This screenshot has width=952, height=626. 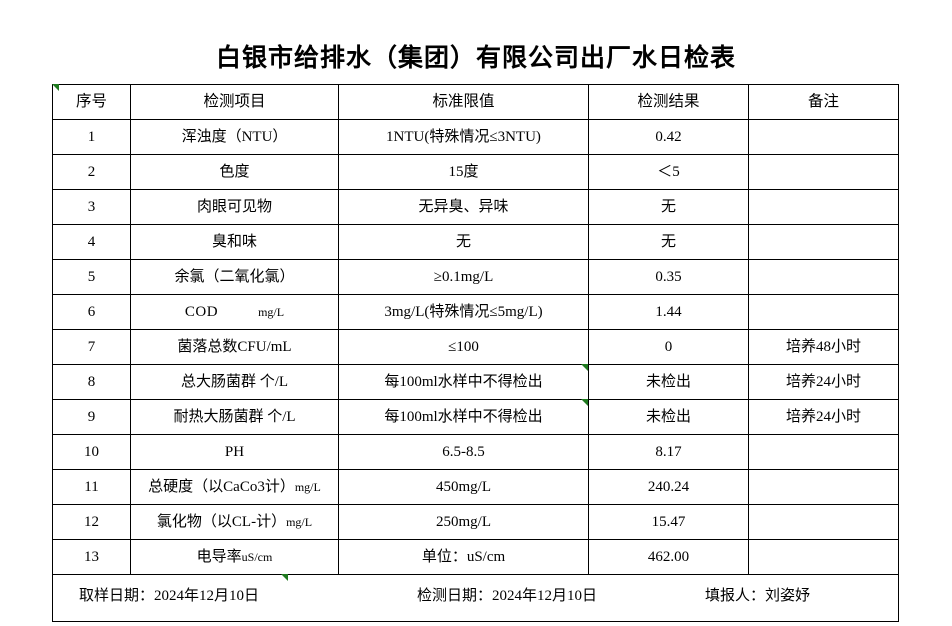 I want to click on cell-no: 3, so click(x=91, y=207).